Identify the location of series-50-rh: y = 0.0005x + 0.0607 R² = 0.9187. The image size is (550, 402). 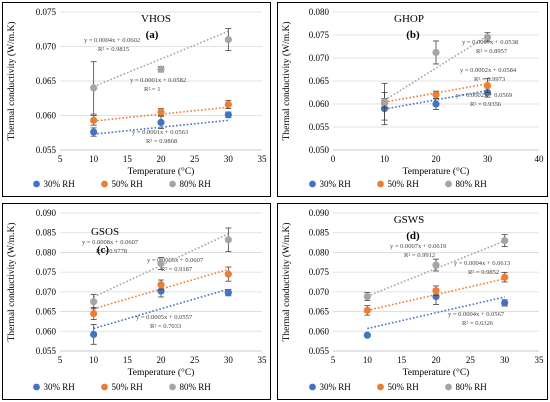
(161, 288).